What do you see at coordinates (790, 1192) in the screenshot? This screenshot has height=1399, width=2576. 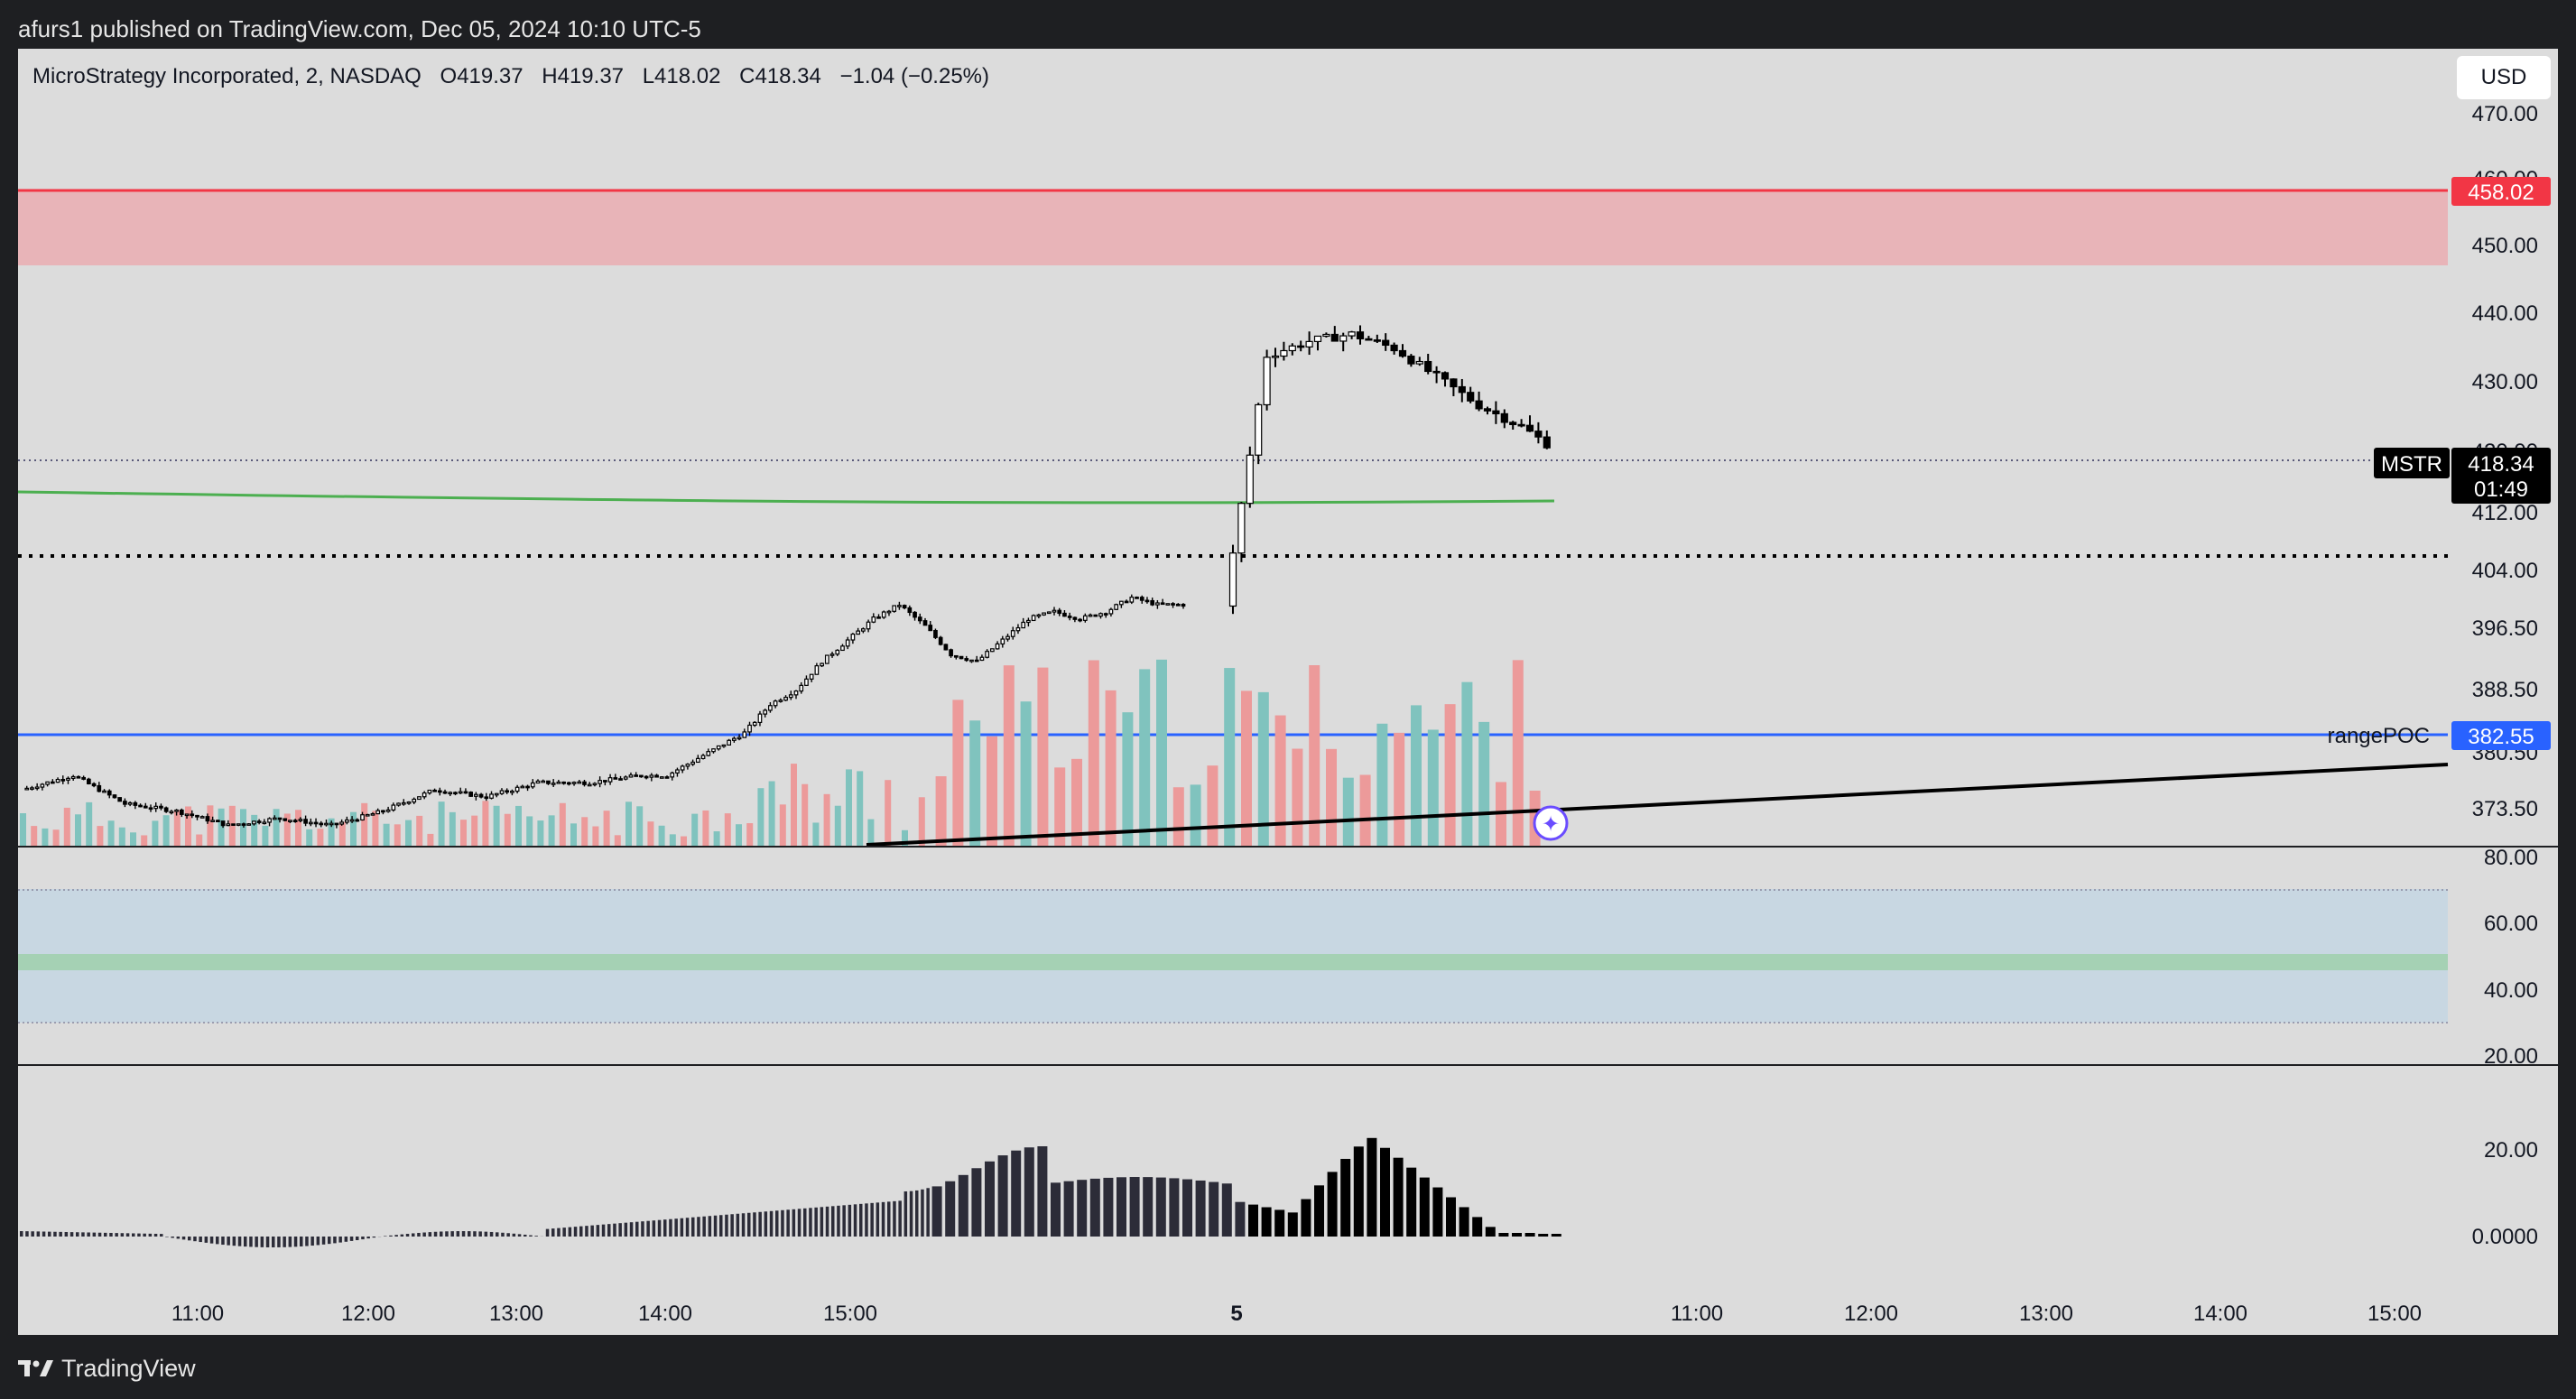 I see `macd-histogram` at bounding box center [790, 1192].